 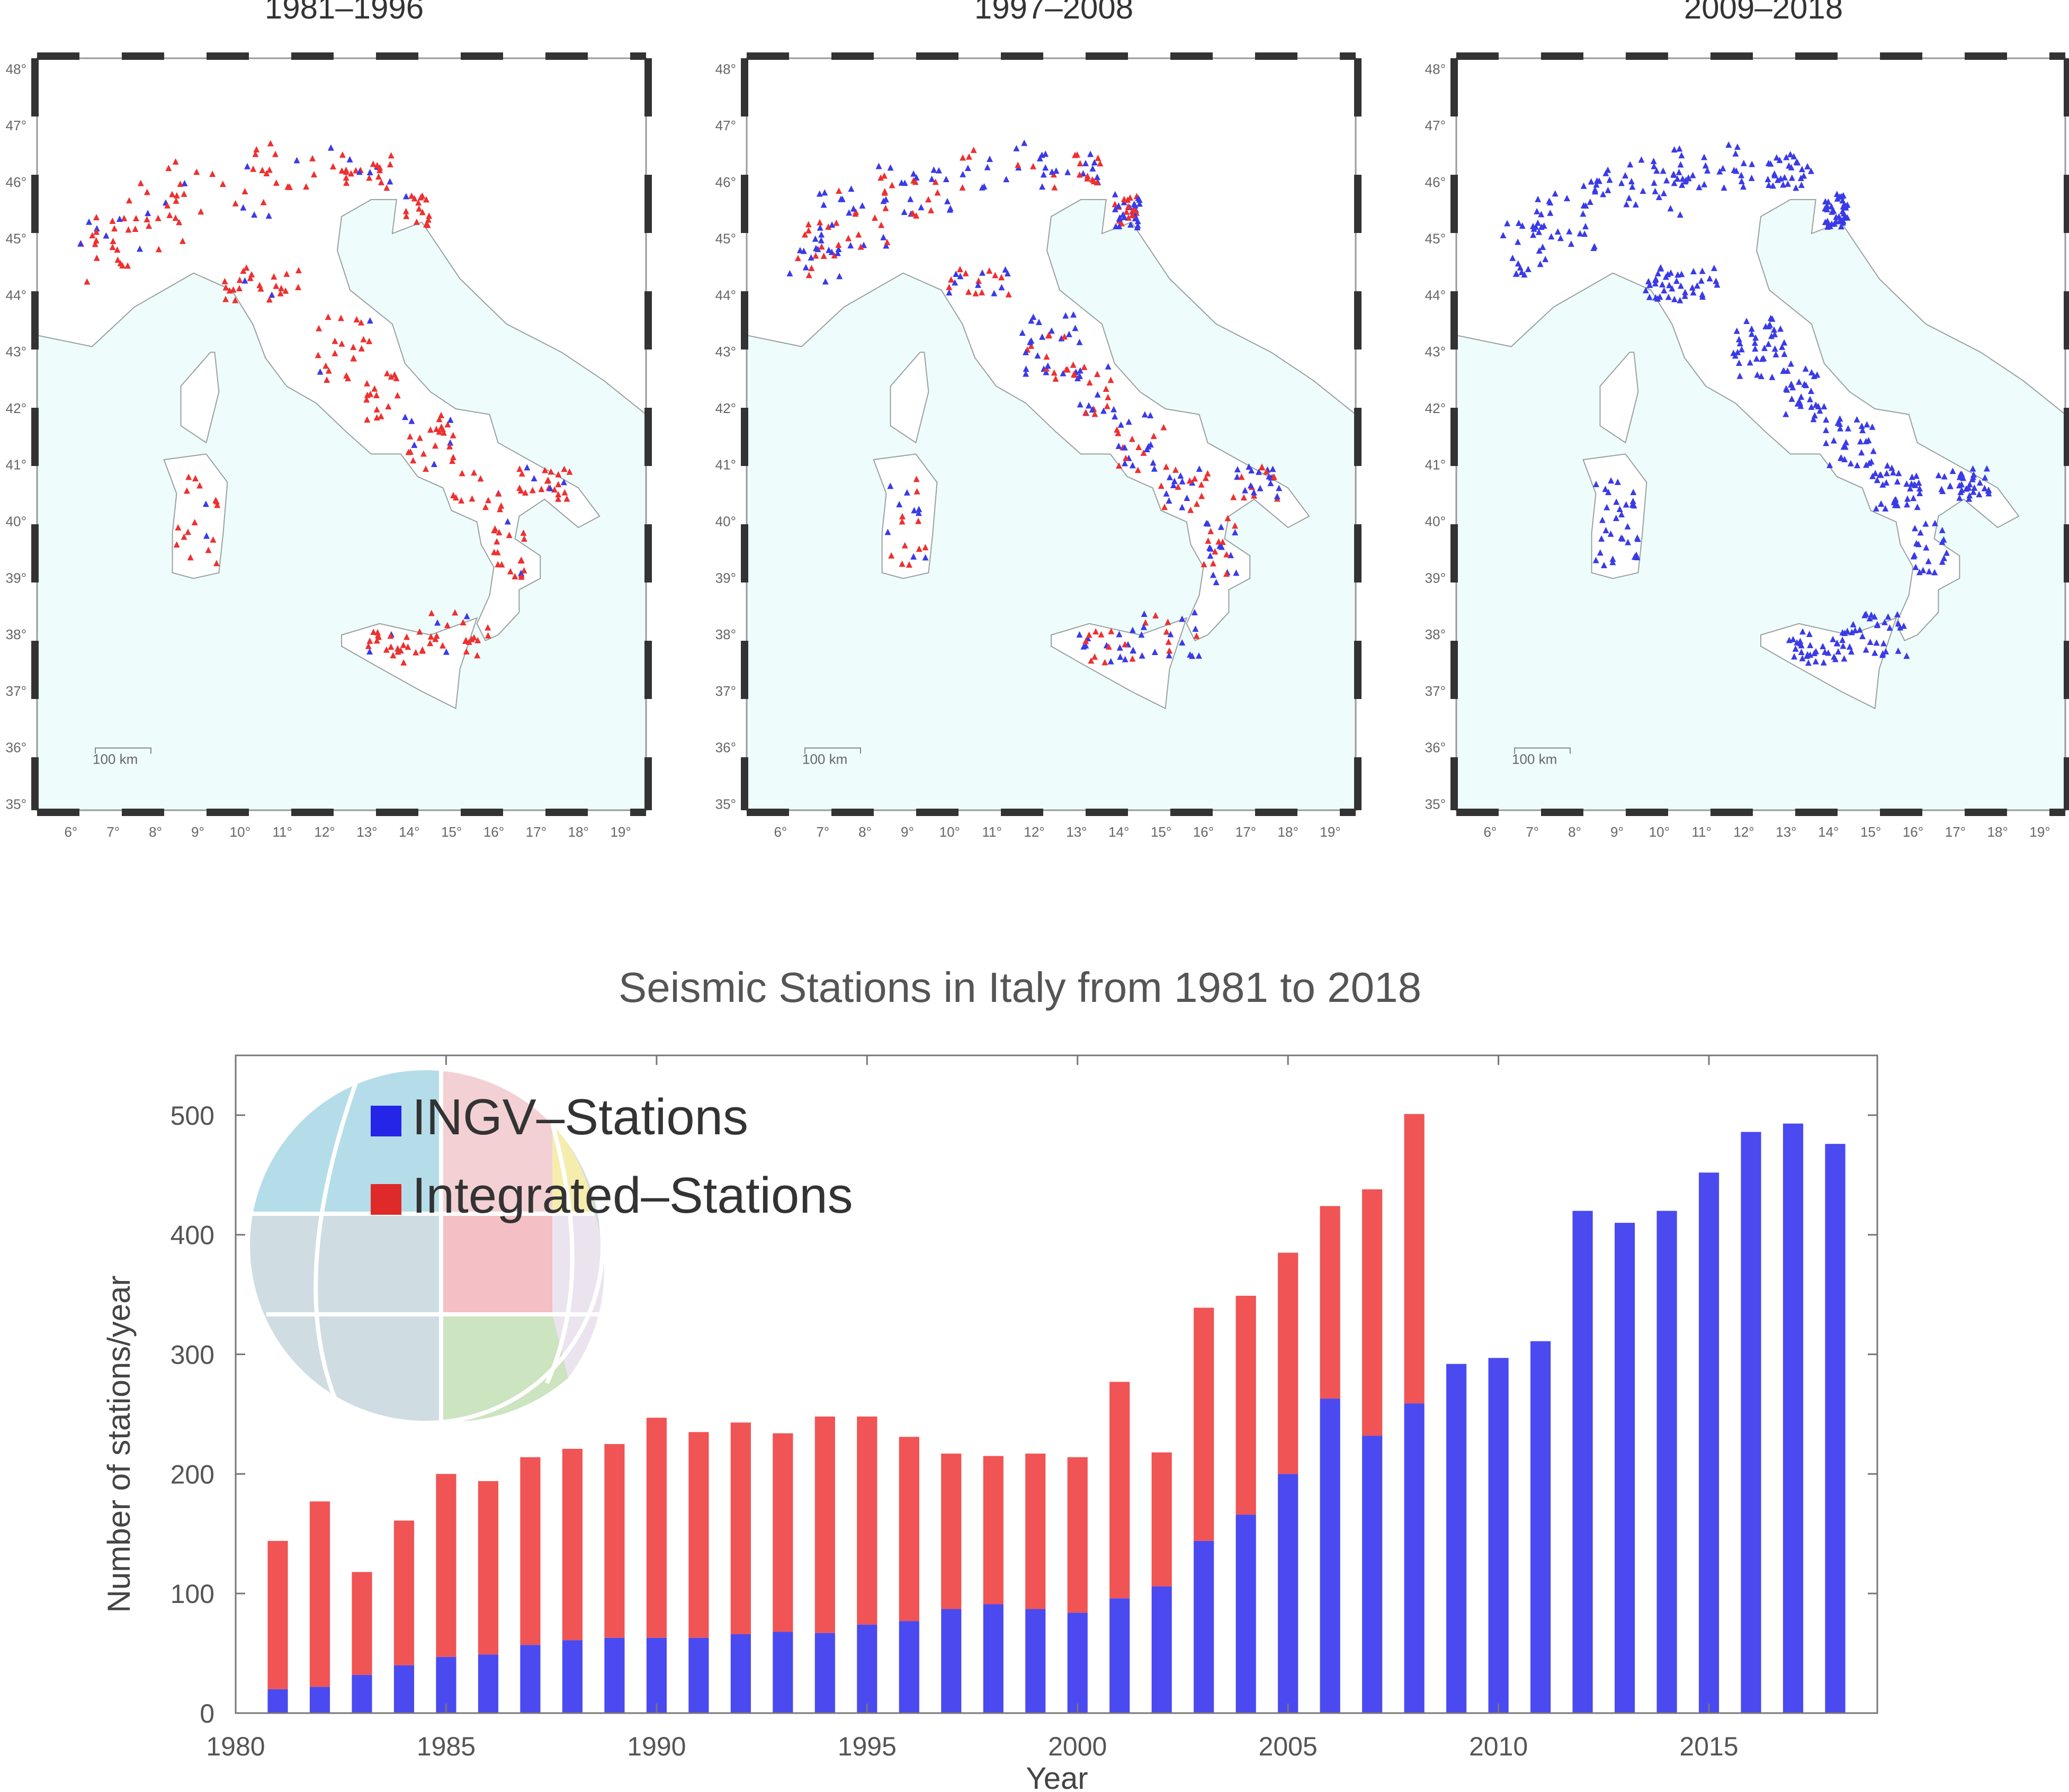 I want to click on scale-bar-line, so click(x=123, y=750).